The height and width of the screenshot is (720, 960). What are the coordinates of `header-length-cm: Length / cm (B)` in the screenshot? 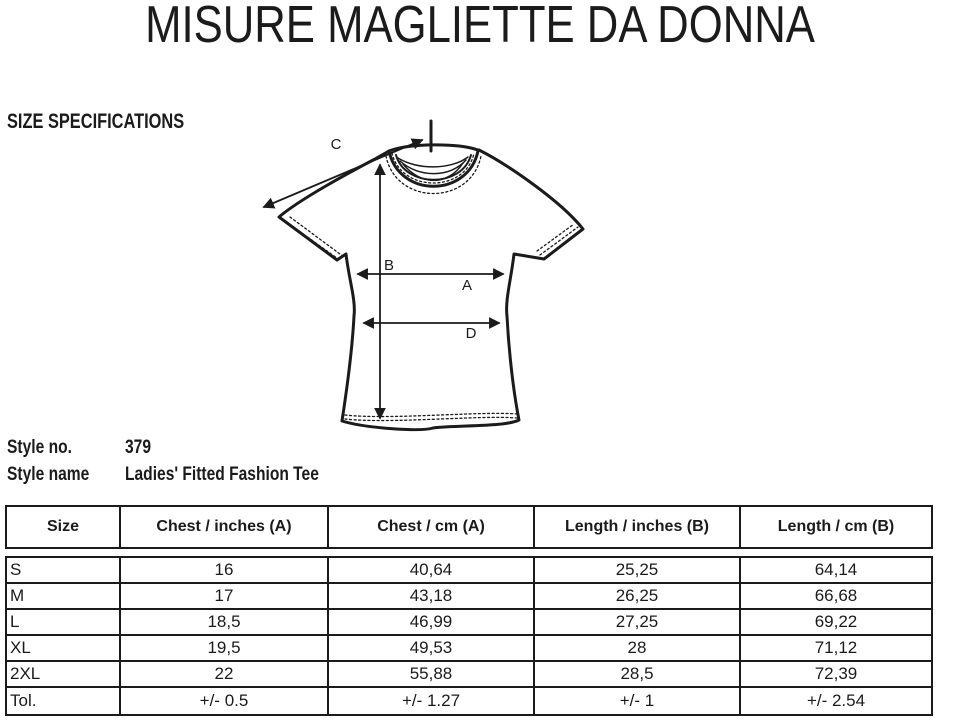 It's located at (836, 526).